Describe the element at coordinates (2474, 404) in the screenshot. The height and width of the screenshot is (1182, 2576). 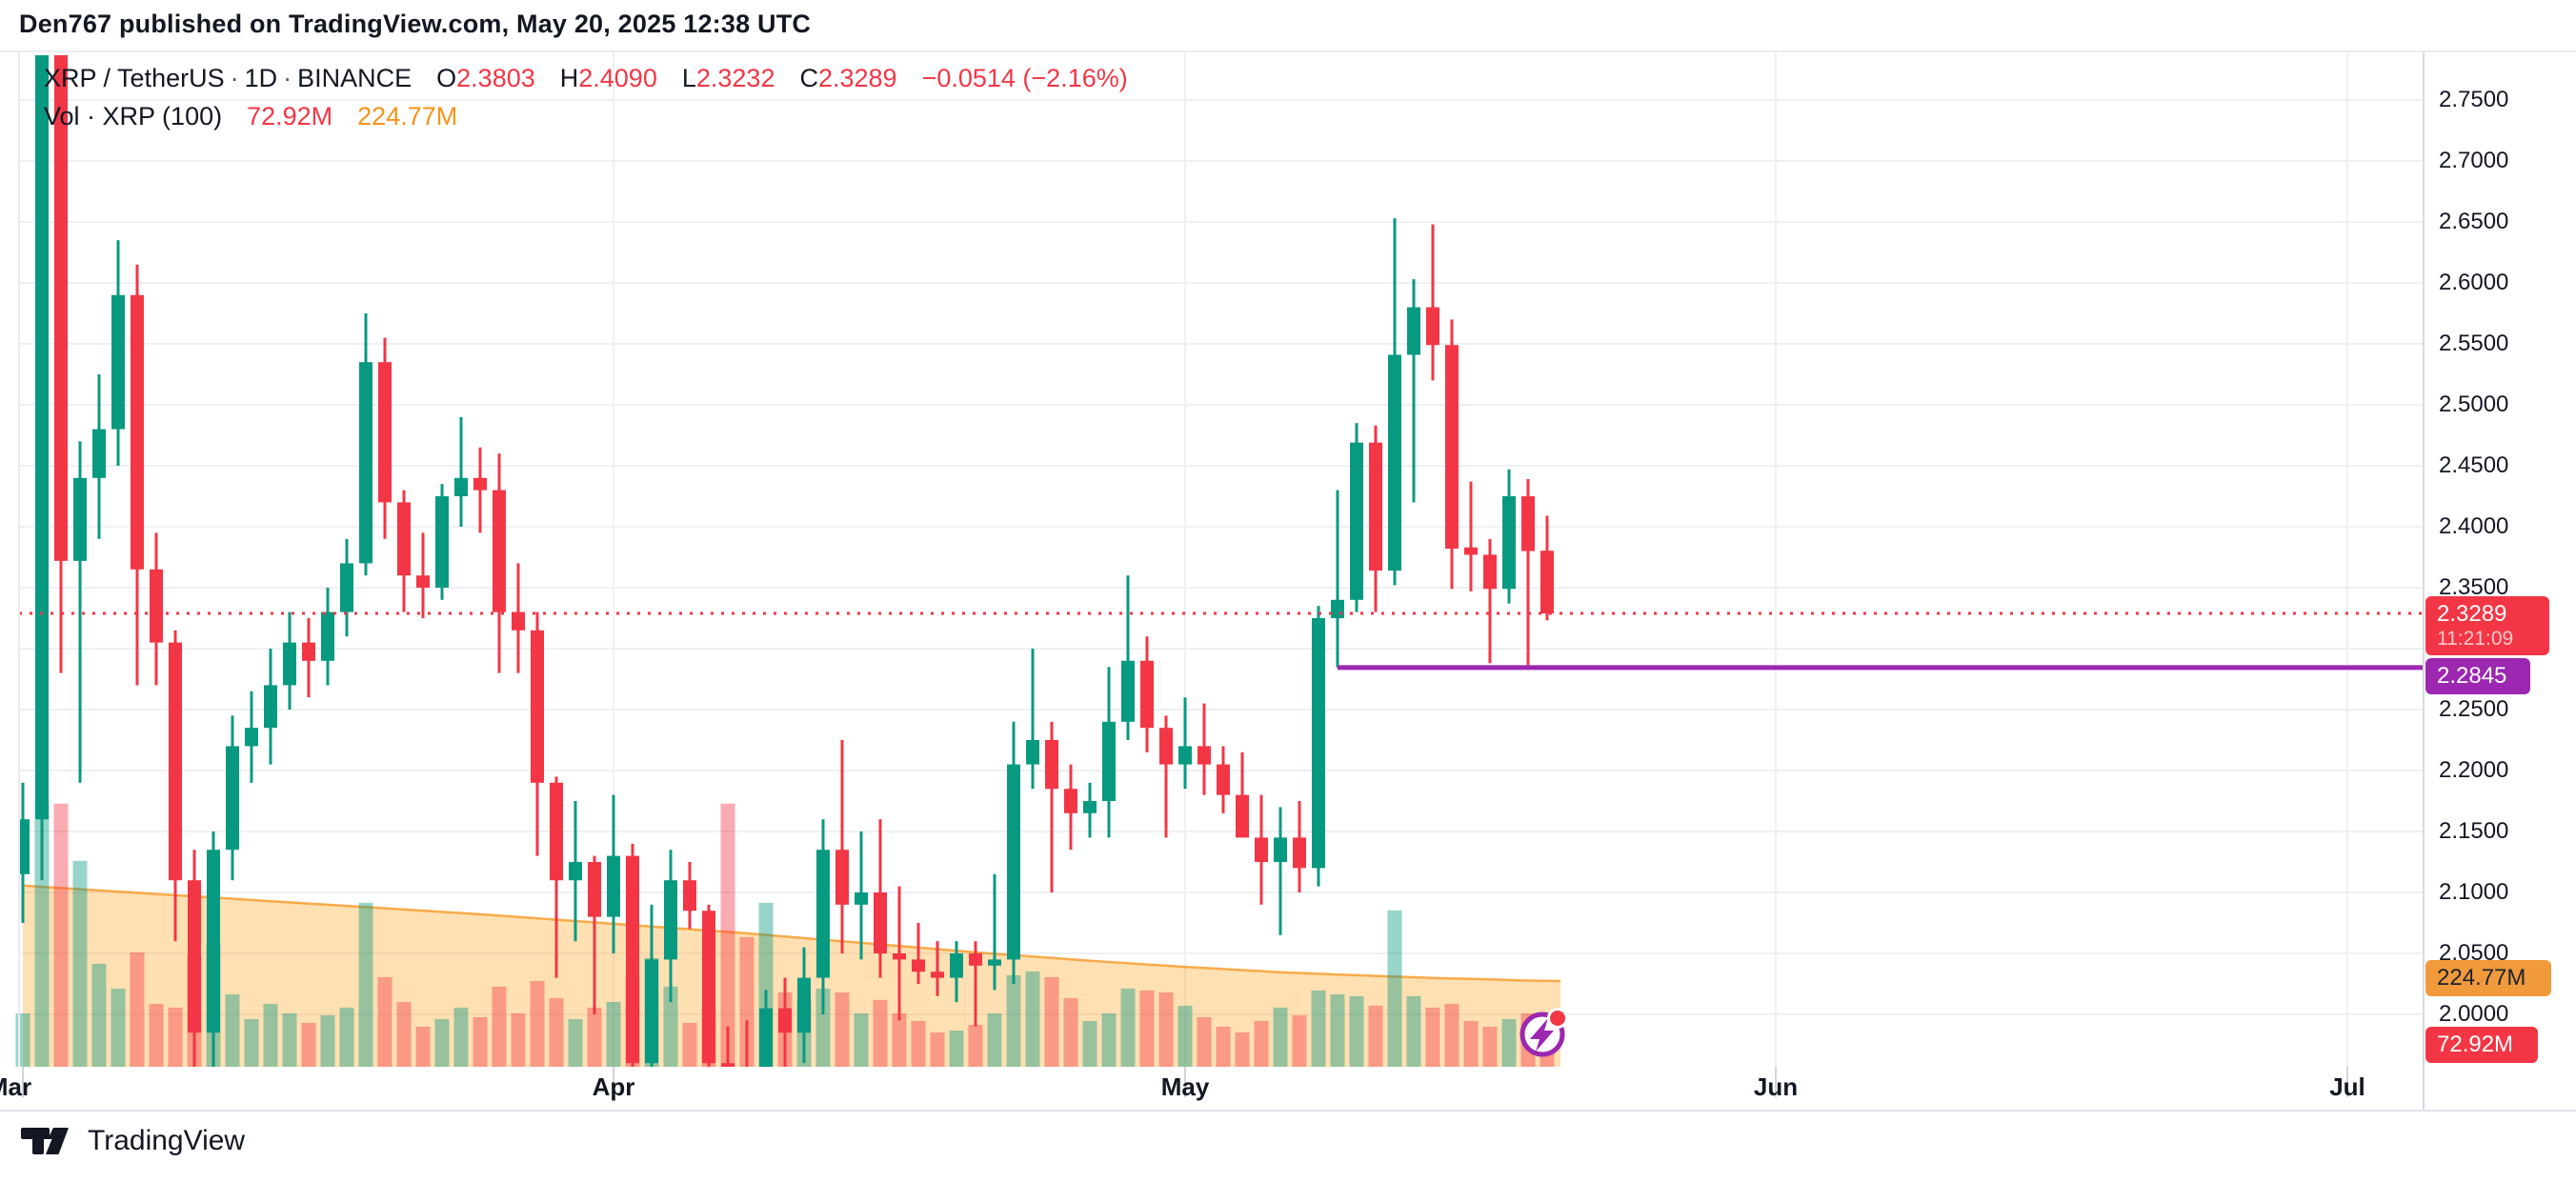
I see `price-tick-label: 2.5000` at that location.